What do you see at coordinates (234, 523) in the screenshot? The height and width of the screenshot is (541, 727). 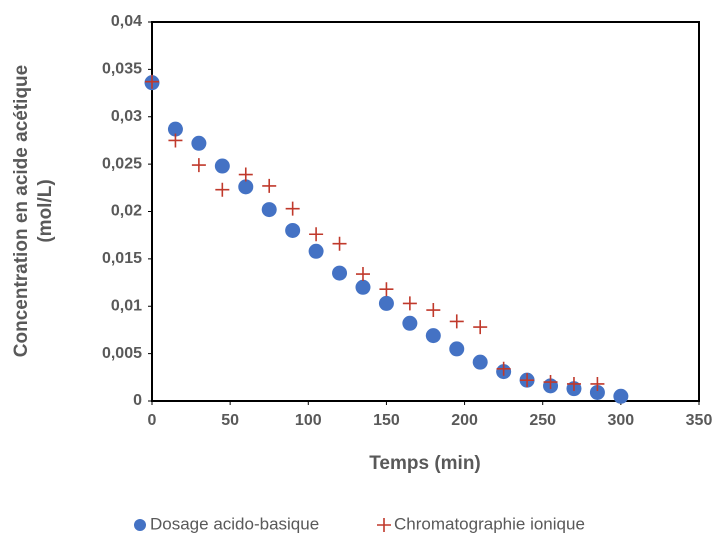 I see `legend-label: Dosage acido-basique` at bounding box center [234, 523].